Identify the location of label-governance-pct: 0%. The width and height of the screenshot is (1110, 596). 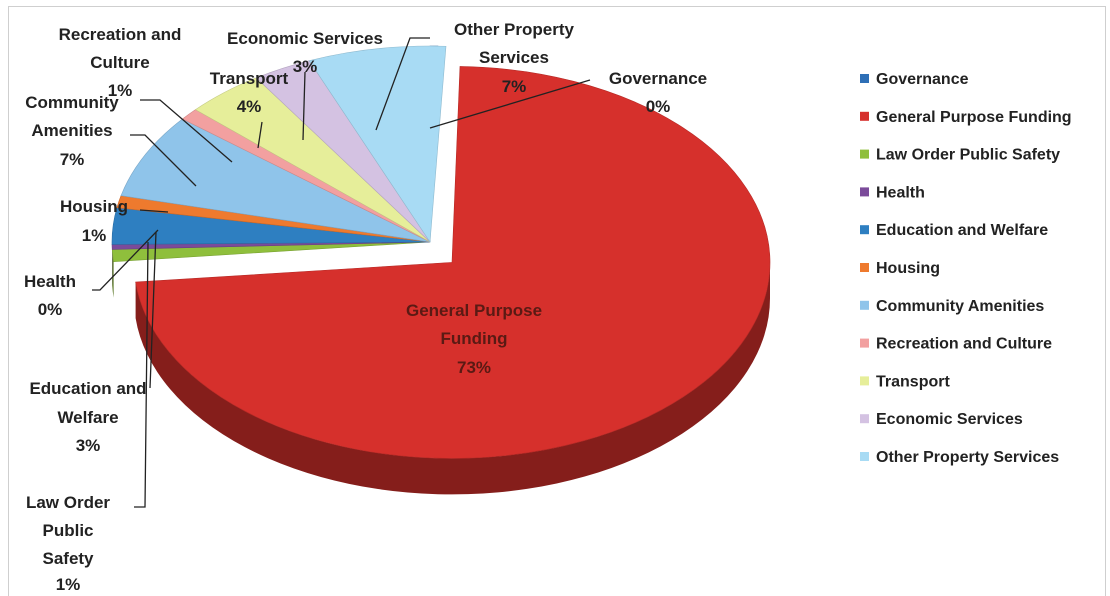
(658, 106).